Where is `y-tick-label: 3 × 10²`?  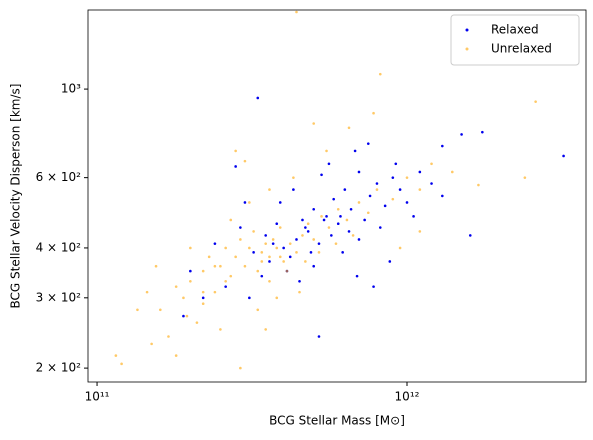
y-tick-label: 3 × 10² is located at coordinates (59, 297).